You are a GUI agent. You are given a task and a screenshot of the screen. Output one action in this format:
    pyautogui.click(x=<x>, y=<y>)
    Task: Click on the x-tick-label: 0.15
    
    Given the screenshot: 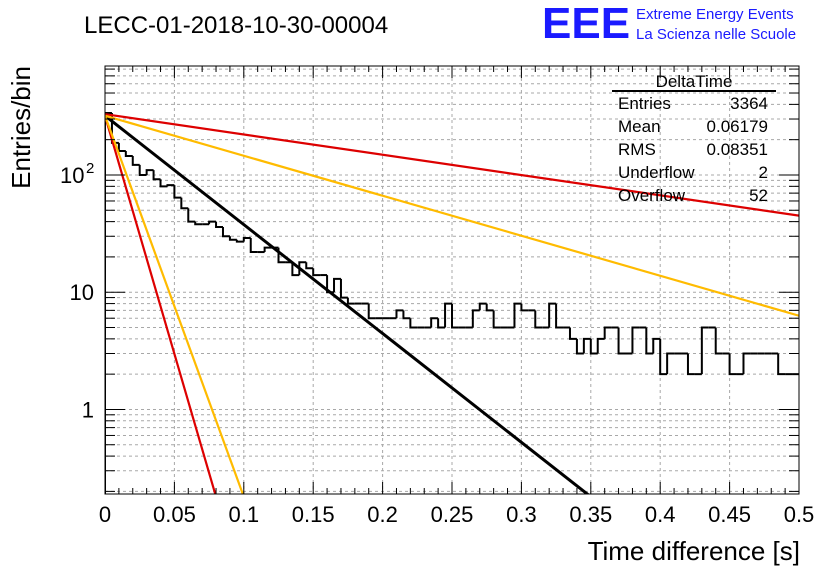 What is the action you would take?
    pyautogui.click(x=313, y=514)
    